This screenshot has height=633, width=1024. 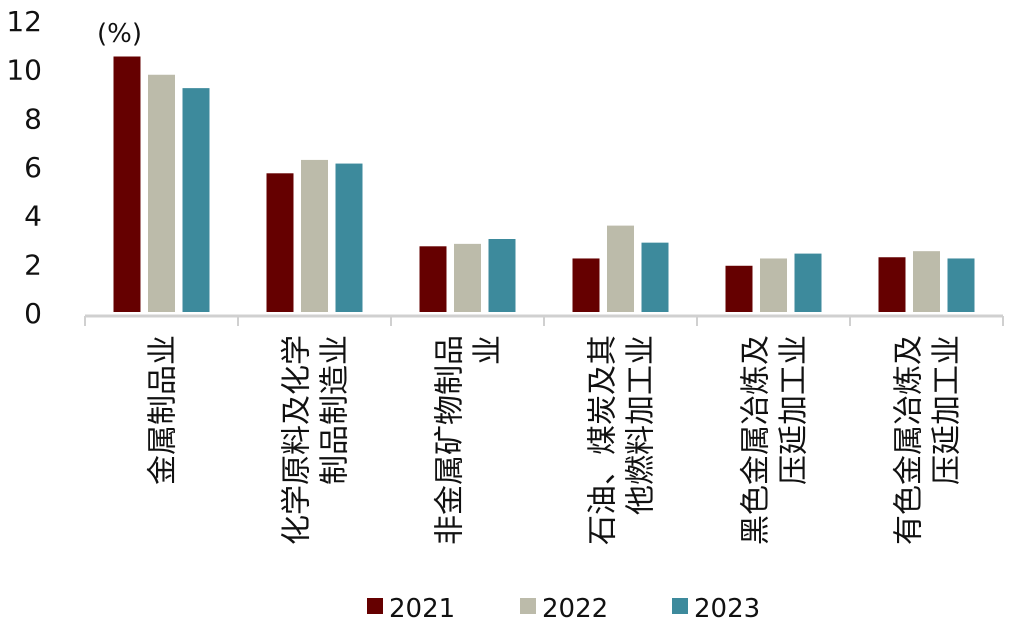 What do you see at coordinates (680, 606) in the screenshot?
I see `legend-swatch-2023` at bounding box center [680, 606].